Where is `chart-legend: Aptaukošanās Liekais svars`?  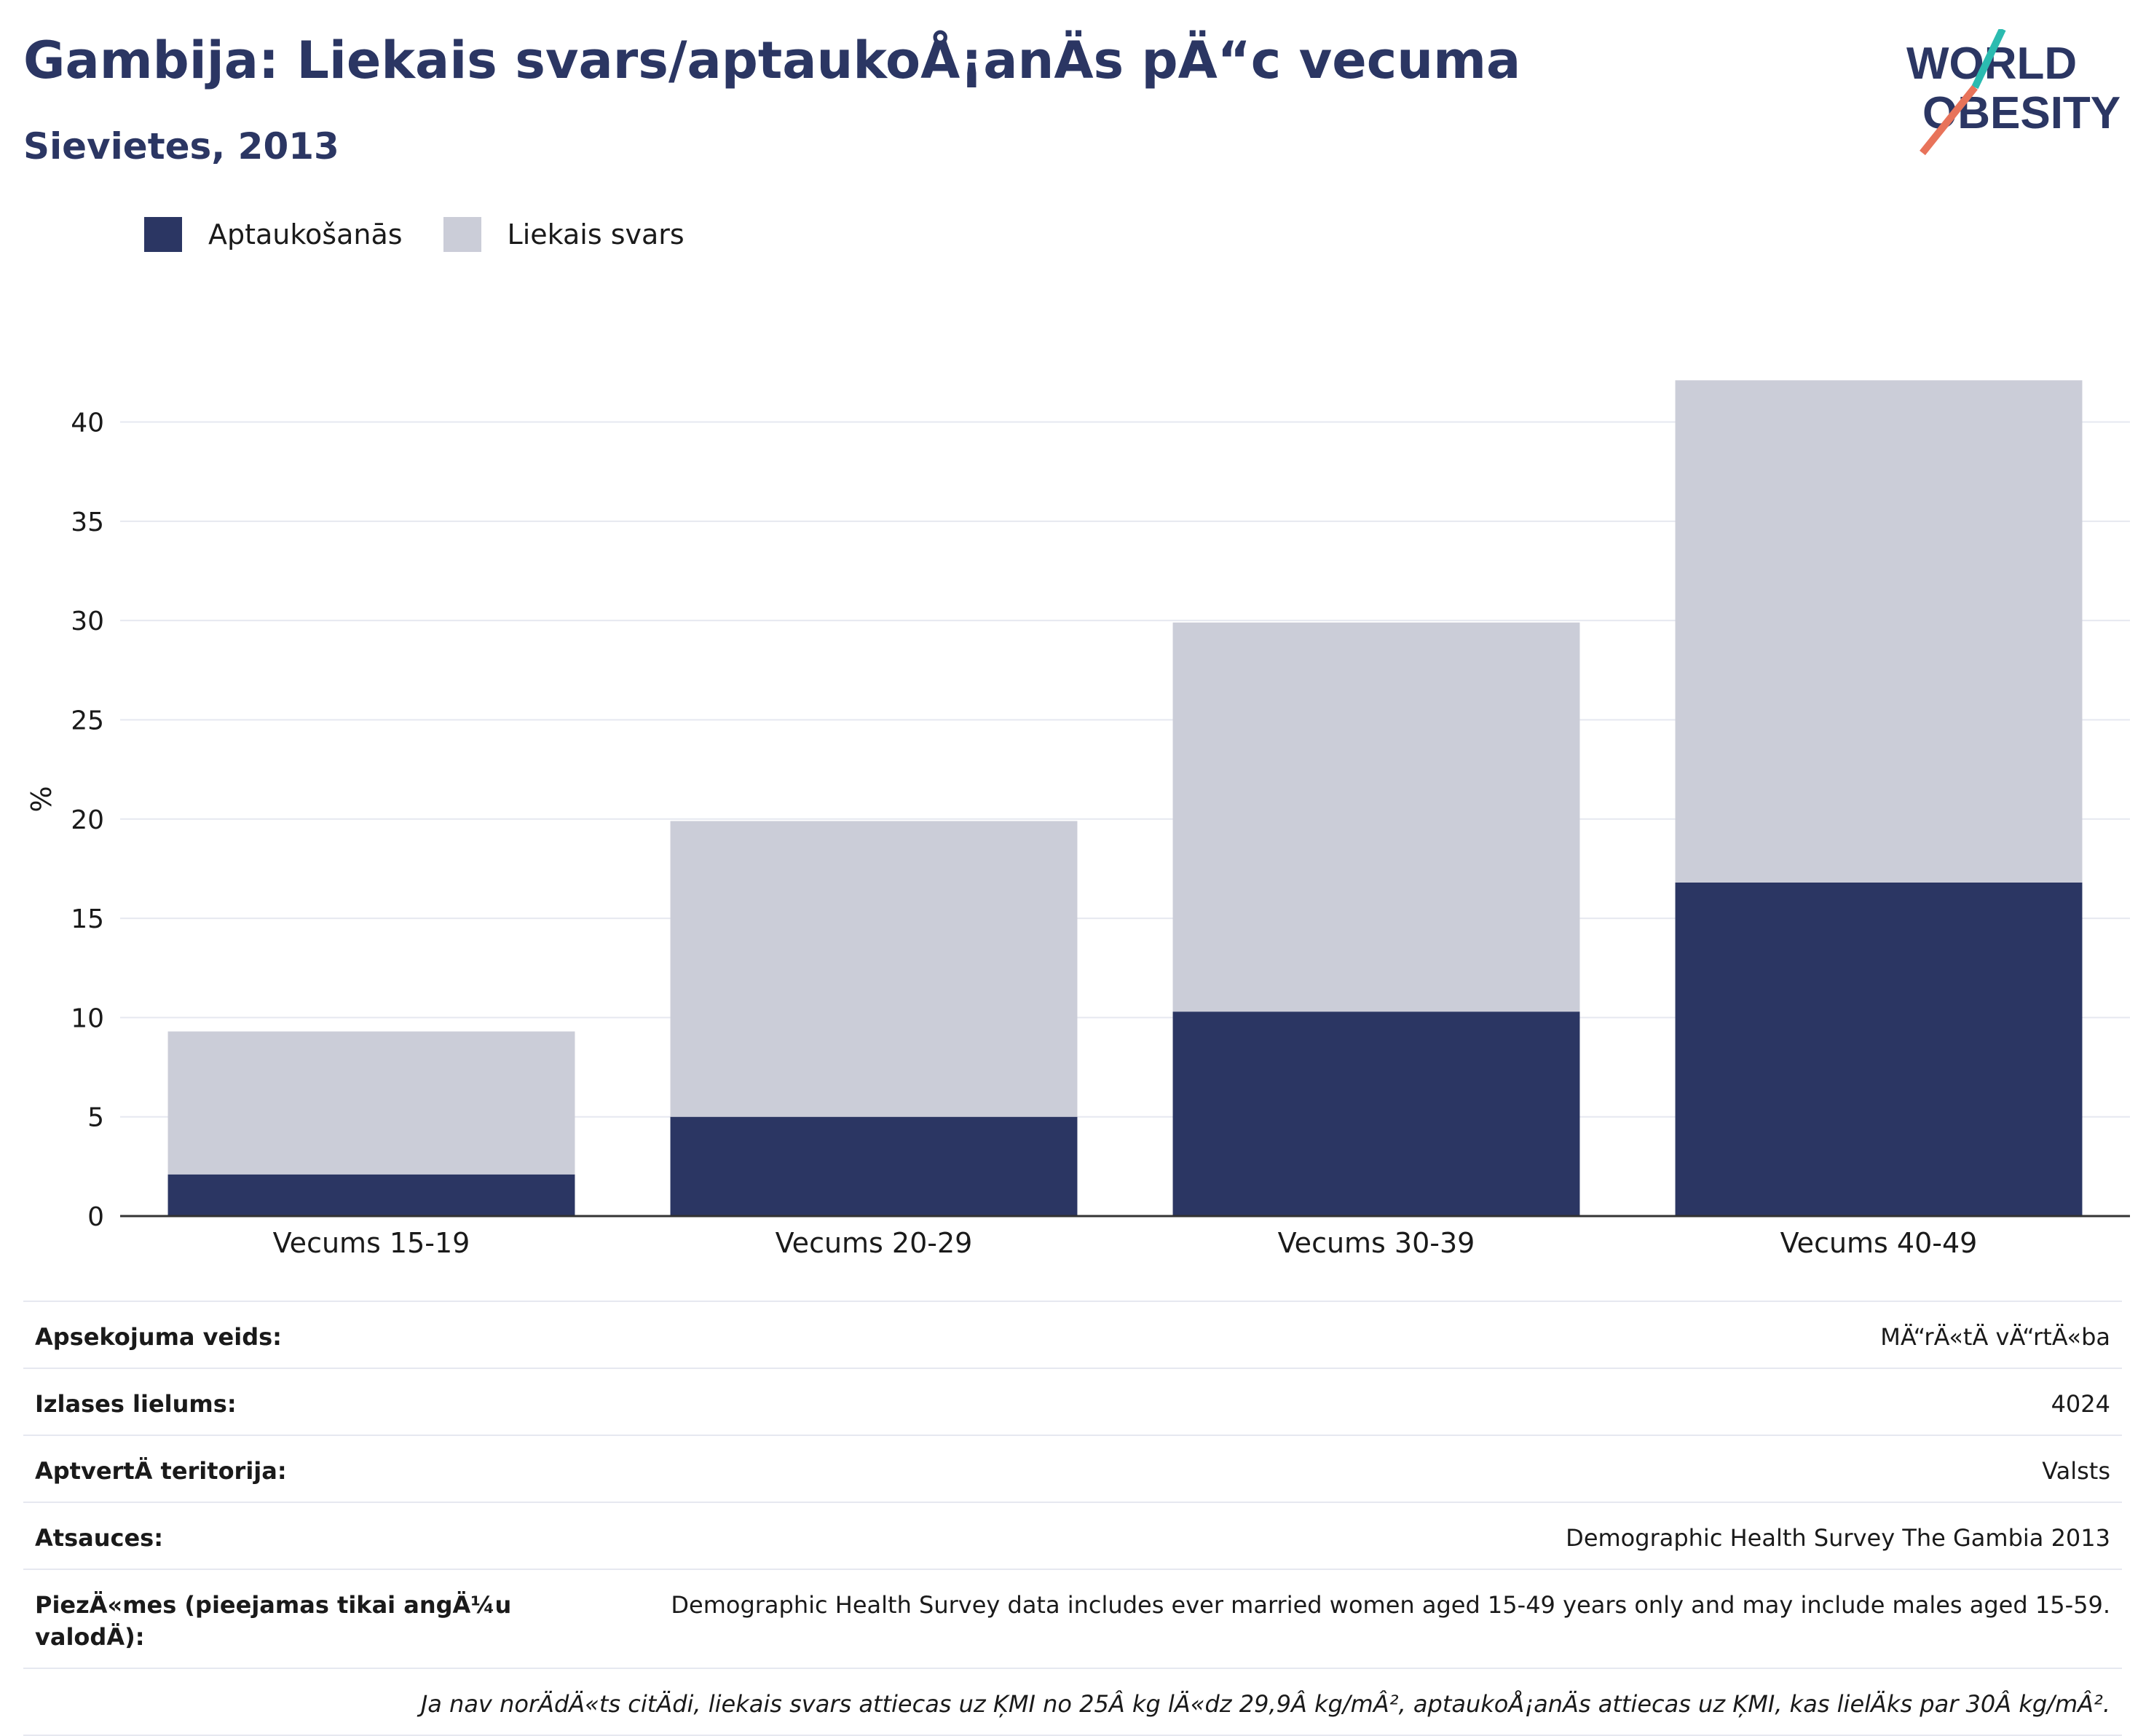
chart-legend: Aptaukošanās Liekais svars is located at coordinates (434, 235).